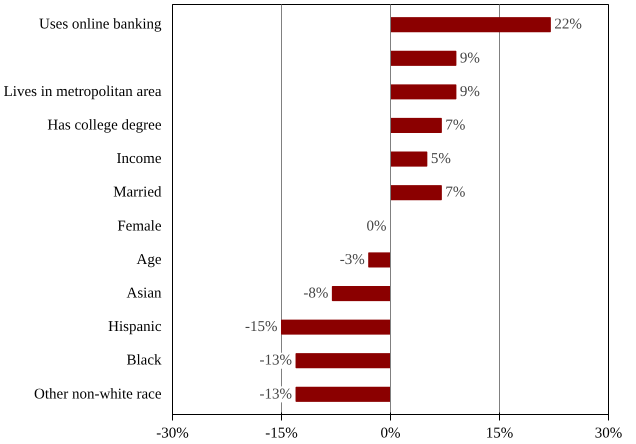 This screenshot has height=444, width=636. Describe the element at coordinates (281, 434) in the screenshot. I see `x-tick-label: -15%` at that location.